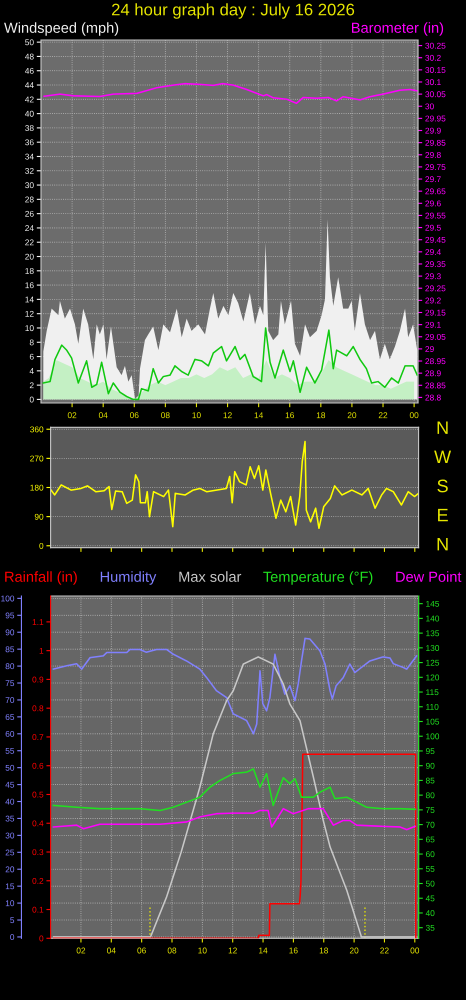 This screenshot has height=1000, width=466. I want to click on y3-tick-label: 35, so click(430, 927).